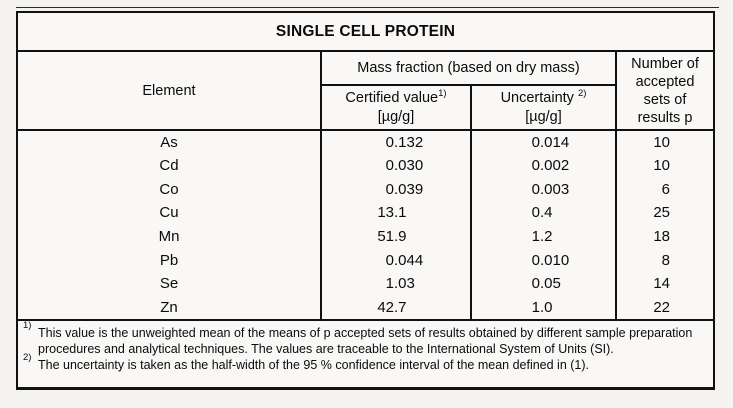 Image resolution: width=733 pixels, height=408 pixels. Describe the element at coordinates (582, 93) in the screenshot. I see `footnote-ref-2: 2)` at that location.